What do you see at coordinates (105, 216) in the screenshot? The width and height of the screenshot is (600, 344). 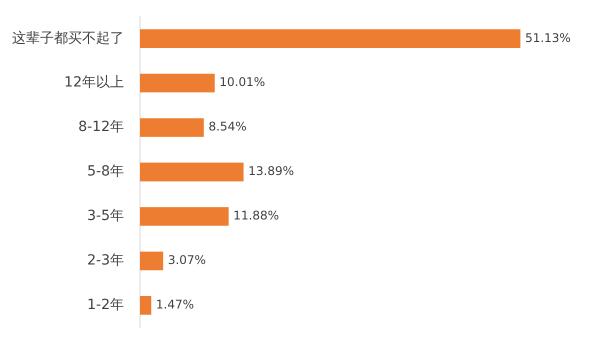 I see `y-tick-label: 3-5年` at bounding box center [105, 216].